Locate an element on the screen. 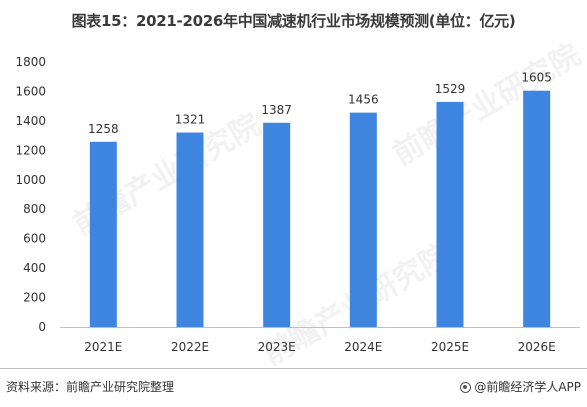 Image resolution: width=587 pixels, height=407 pixels. chart-title: 图表15：2021-2026年中国减速机行业市场规模预测(单位：亿元) is located at coordinates (293, 21).